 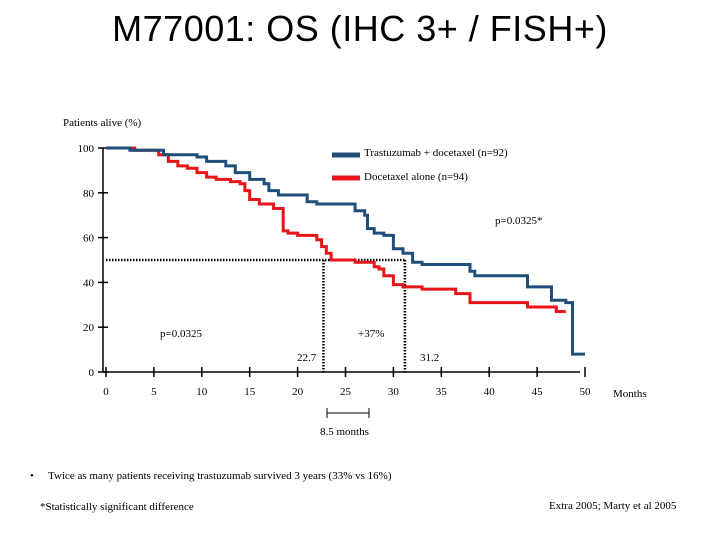 What do you see at coordinates (360, 28) in the screenshot?
I see `slide-title: M77001: OS (IHC 3+ / FISH+)` at bounding box center [360, 28].